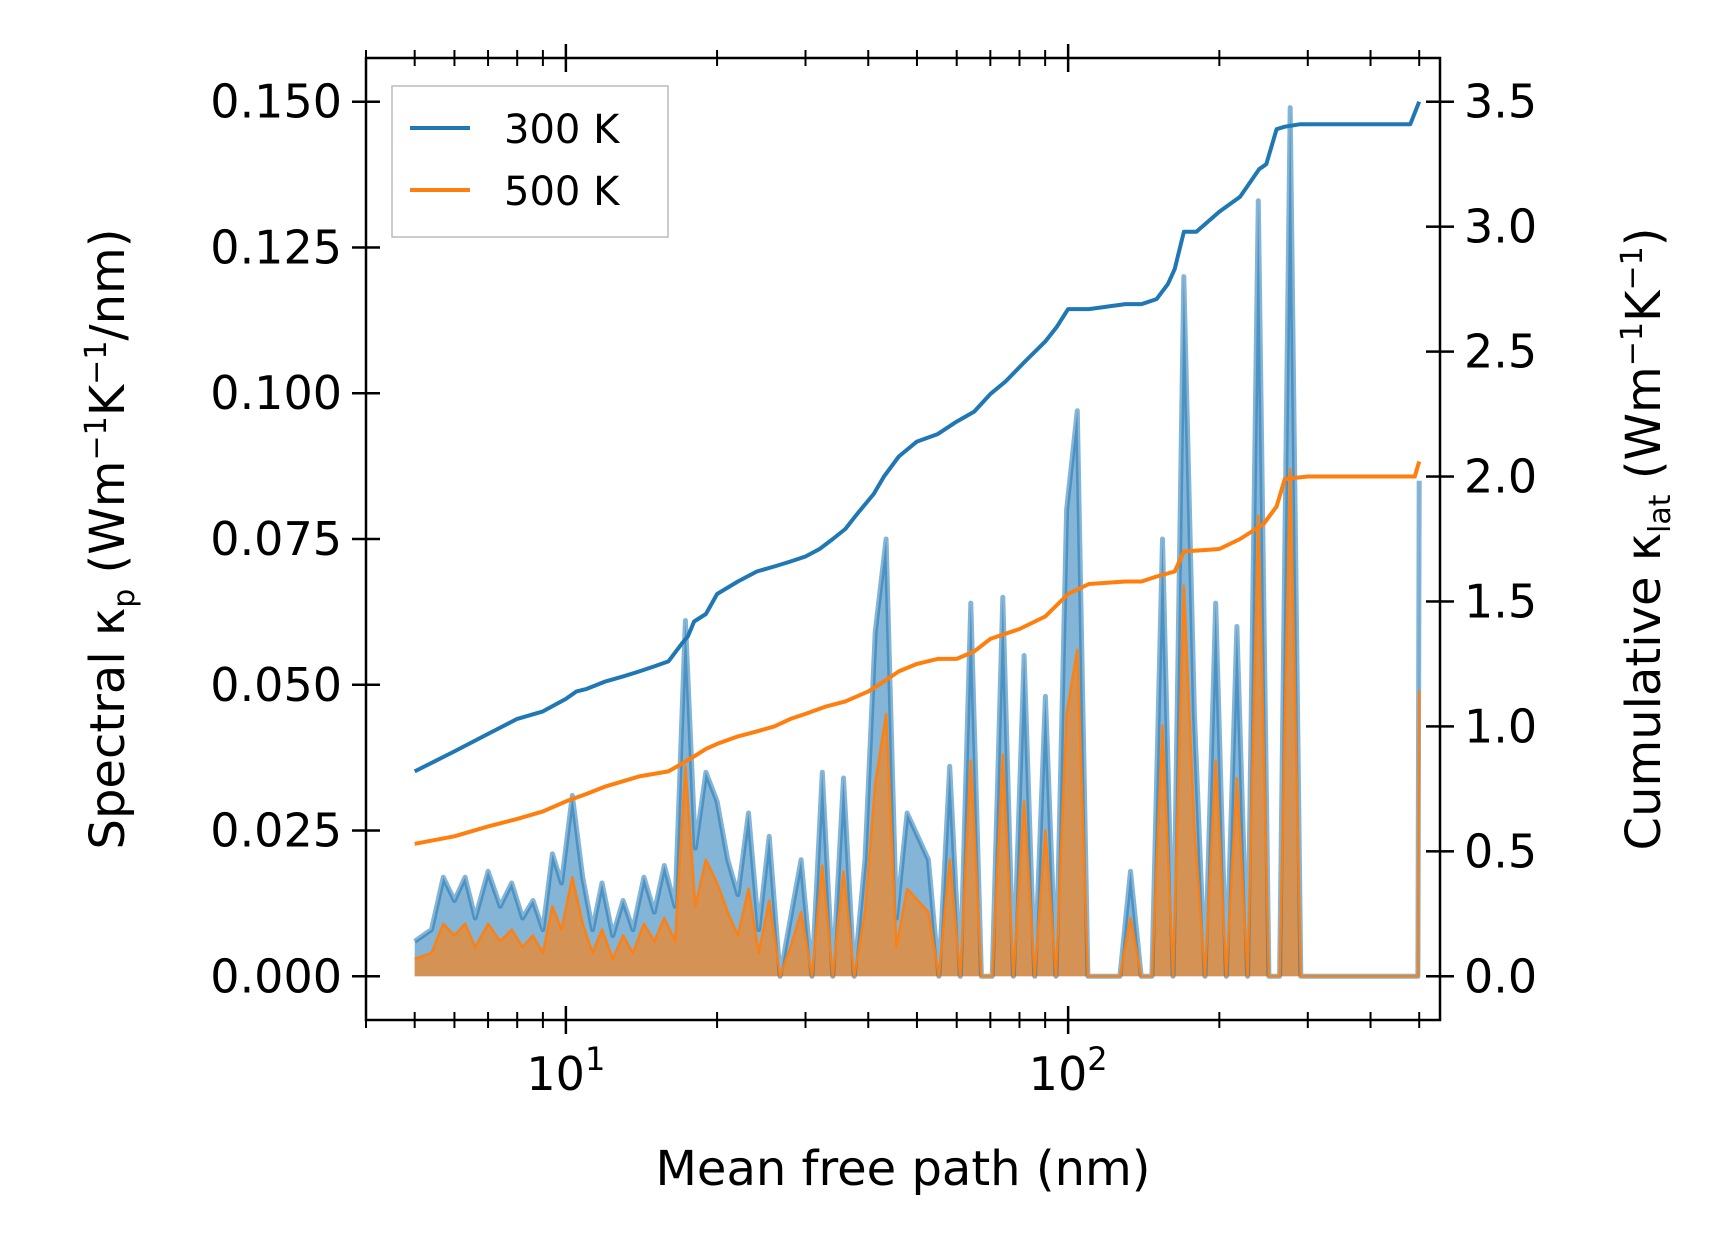 The width and height of the screenshot is (1716, 1254). What do you see at coordinates (1646, 539) in the screenshot?
I see `right-y-axis-label: Cumulative κlat (Wm−1K−1)` at bounding box center [1646, 539].